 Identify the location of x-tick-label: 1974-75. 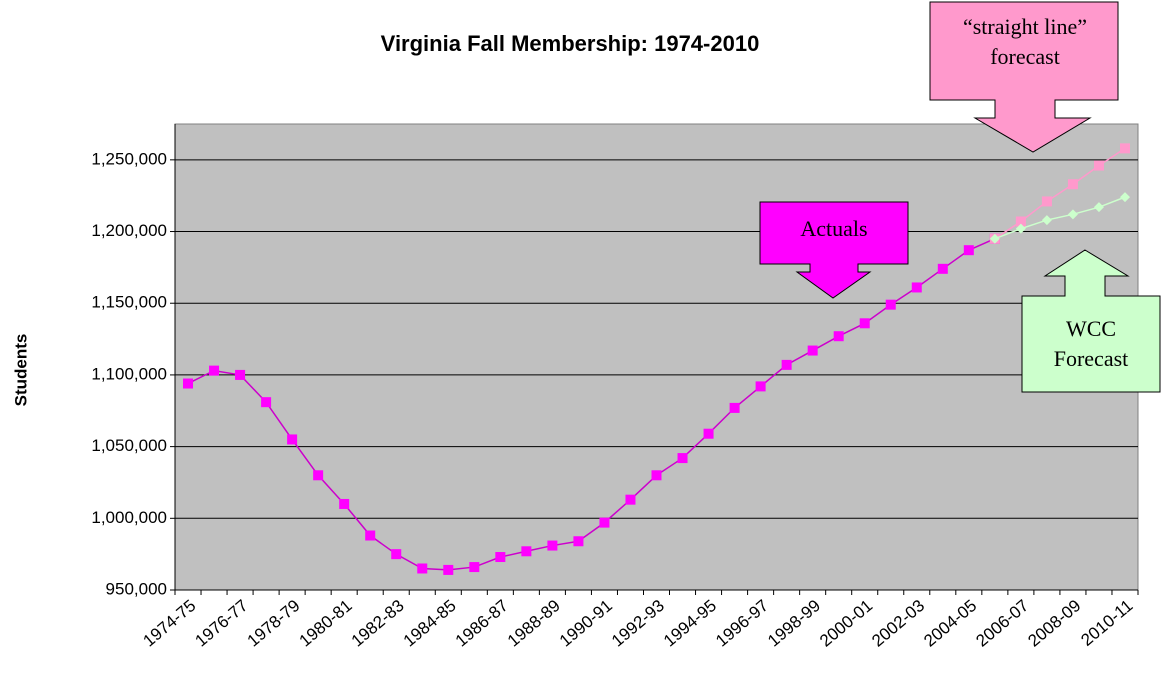
(169, 623).